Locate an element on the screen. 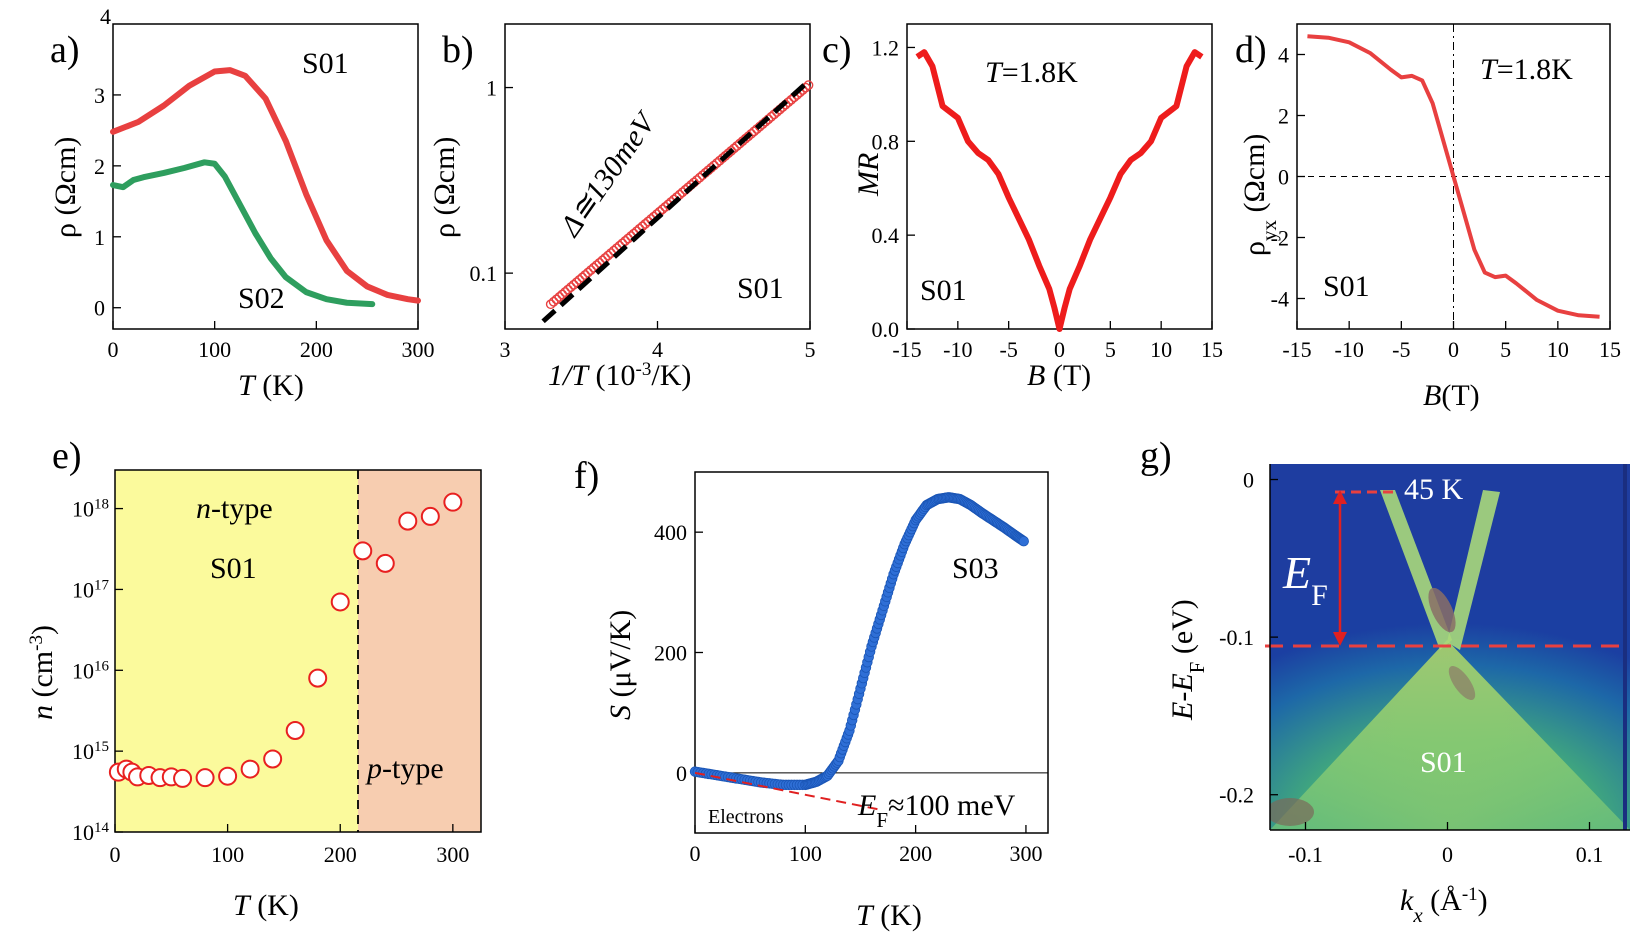 This screenshot has width=1635, height=942. panel-d-xtick-label: 5 is located at coordinates (1505, 349).